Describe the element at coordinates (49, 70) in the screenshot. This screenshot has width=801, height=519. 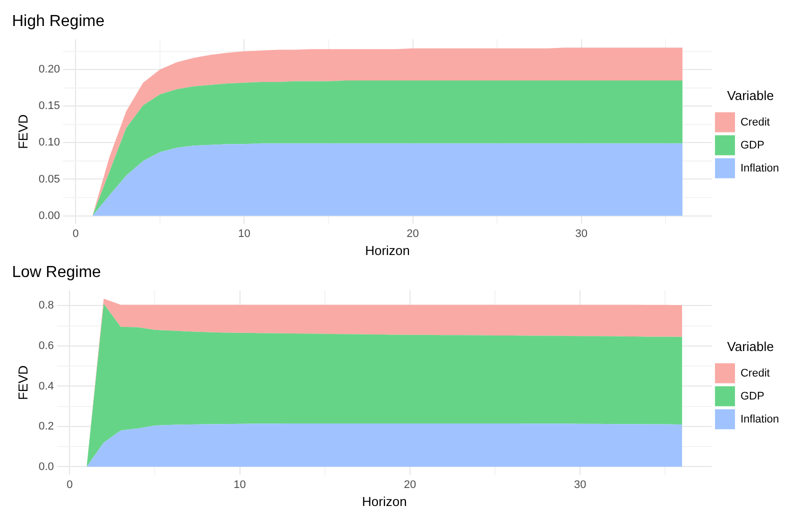
I see `y-tick-label: 0.20` at that location.